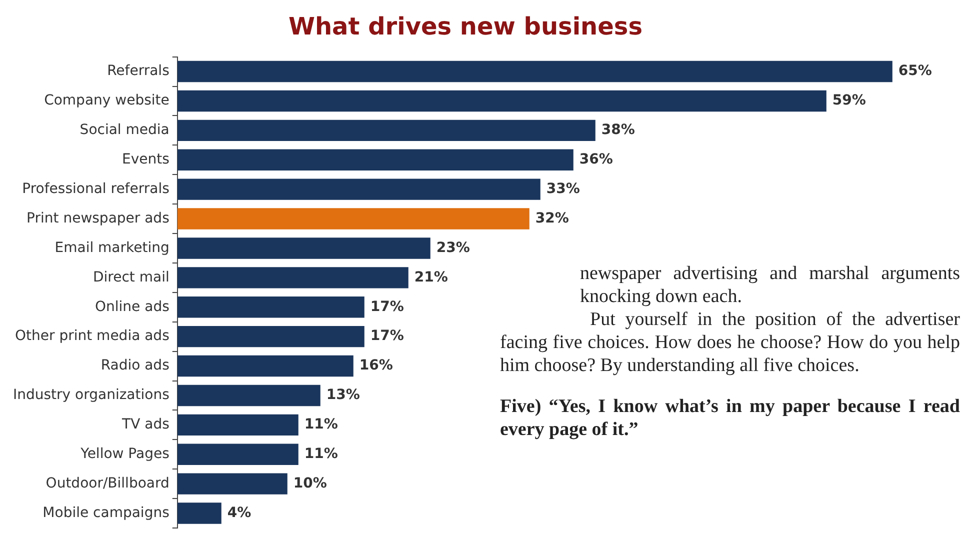  What do you see at coordinates (465, 26) in the screenshot?
I see `chart-title: What drives new business` at bounding box center [465, 26].